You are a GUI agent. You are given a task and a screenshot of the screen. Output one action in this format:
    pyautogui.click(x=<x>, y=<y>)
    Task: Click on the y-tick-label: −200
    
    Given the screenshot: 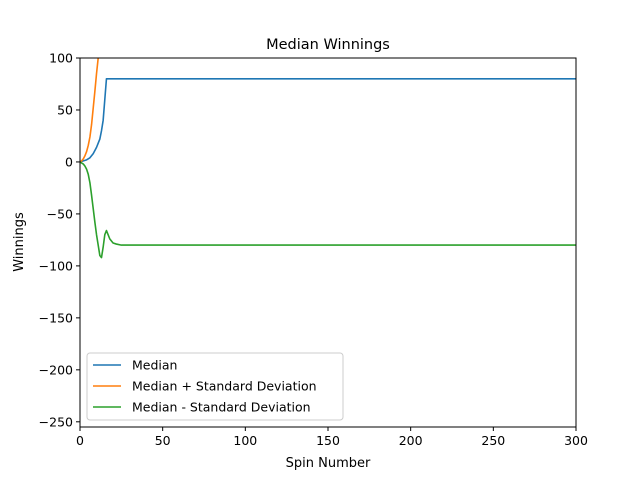 What is the action you would take?
    pyautogui.click(x=56, y=369)
    